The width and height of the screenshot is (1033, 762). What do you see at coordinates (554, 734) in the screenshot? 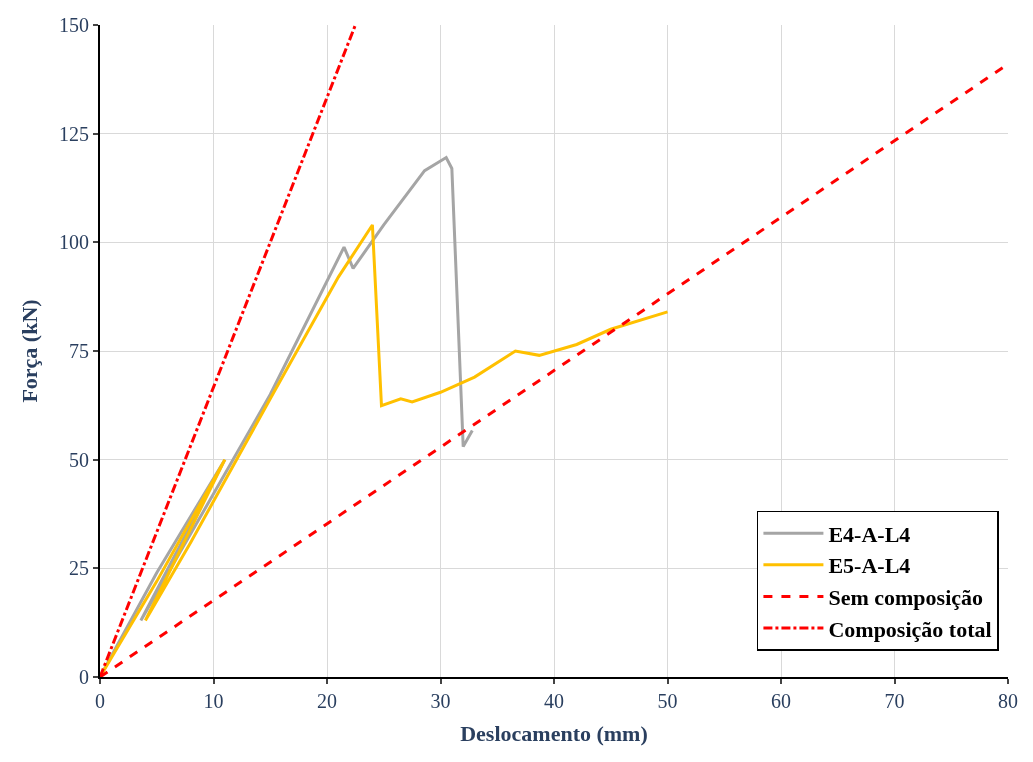
I see `x-axis-title: Deslocamento (mm)` at bounding box center [554, 734].